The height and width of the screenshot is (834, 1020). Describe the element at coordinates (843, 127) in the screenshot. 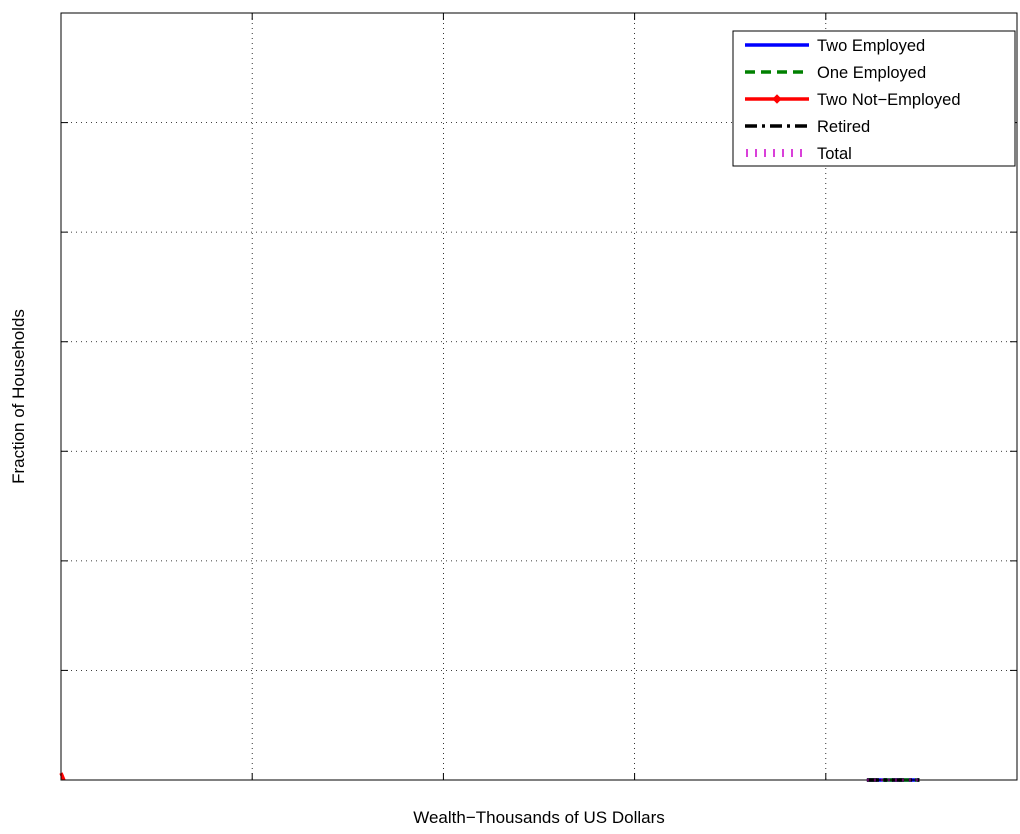

I see `legend-entry-label: Retired` at that location.